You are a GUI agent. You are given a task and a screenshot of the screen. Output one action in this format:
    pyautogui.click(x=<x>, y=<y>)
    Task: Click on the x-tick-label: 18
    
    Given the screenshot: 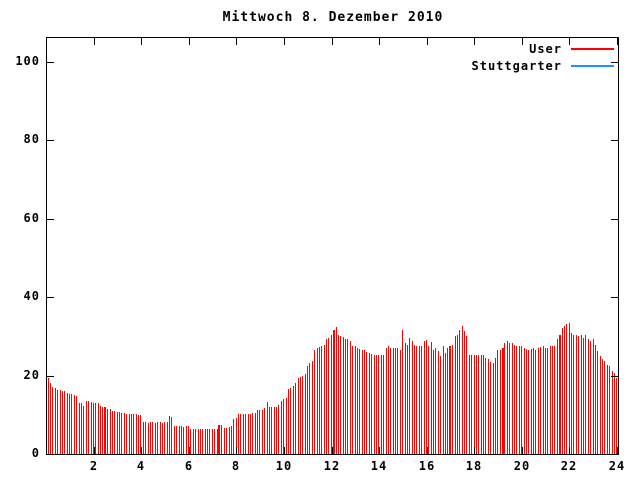 What is the action you would take?
    pyautogui.click(x=474, y=466)
    